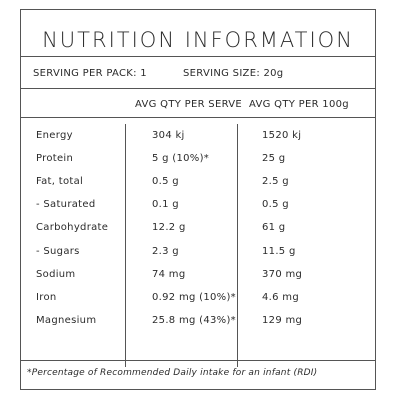 The height and width of the screenshot is (400, 400). Describe the element at coordinates (169, 274) in the screenshot. I see `nutrient-per-serve: 74 mg` at that location.